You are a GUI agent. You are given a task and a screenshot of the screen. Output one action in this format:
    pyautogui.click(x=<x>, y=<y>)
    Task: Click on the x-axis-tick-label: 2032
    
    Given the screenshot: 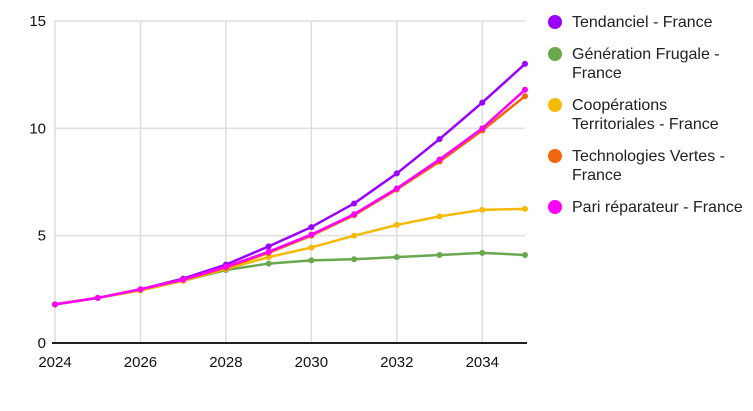 What is the action you would take?
    pyautogui.click(x=396, y=362)
    